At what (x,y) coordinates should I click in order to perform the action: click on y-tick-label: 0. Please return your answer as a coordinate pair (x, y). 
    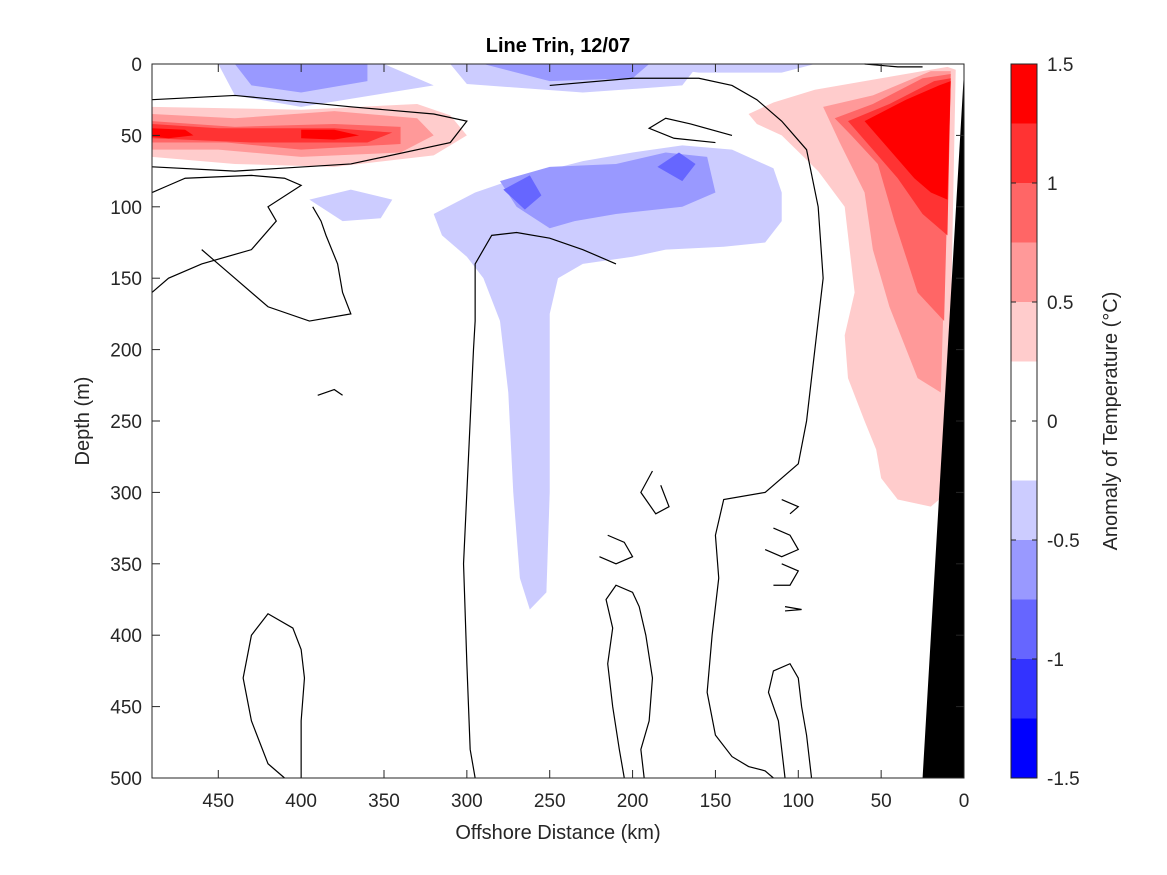
    Looking at the image, I should click on (136, 65).